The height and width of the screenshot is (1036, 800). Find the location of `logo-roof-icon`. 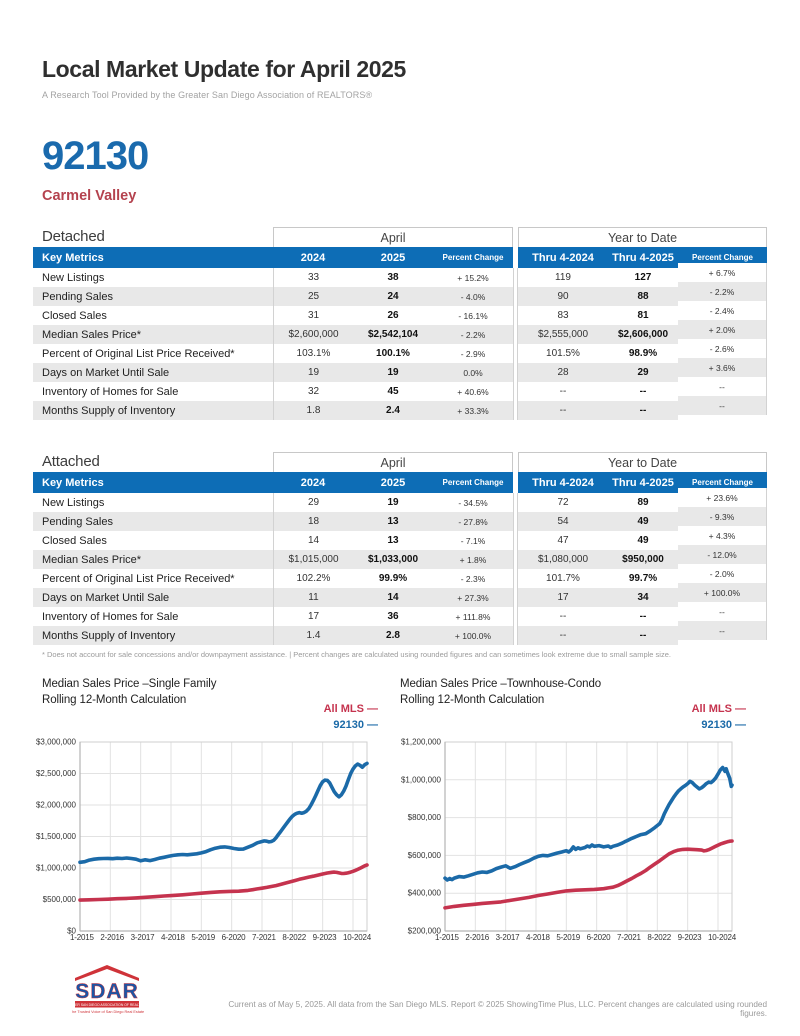

logo-roof-icon is located at coordinates (107, 973).